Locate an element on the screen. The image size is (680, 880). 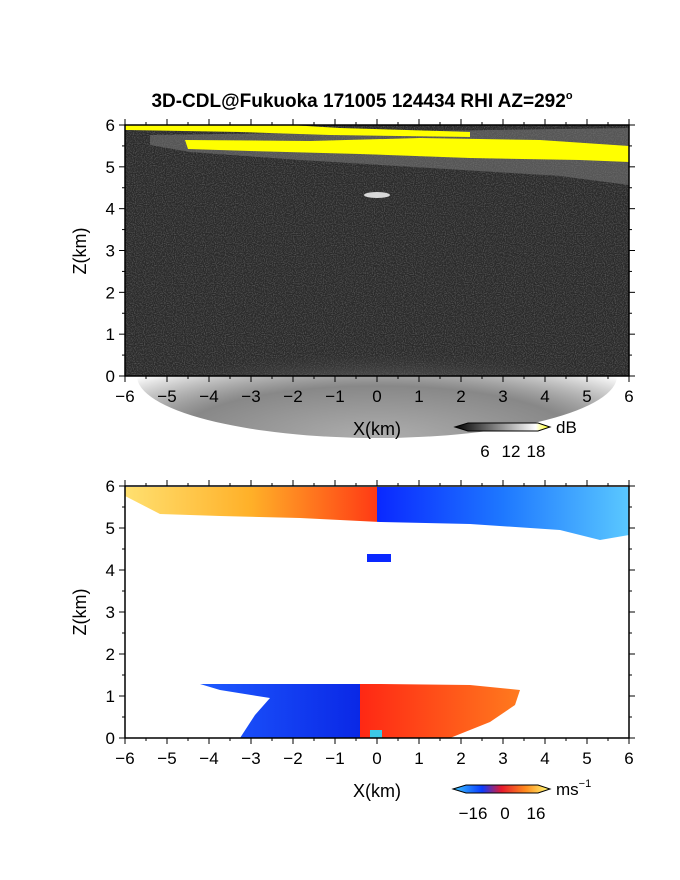
reflectivity-colorbar: dB 6 12 18 is located at coordinates (515, 439).